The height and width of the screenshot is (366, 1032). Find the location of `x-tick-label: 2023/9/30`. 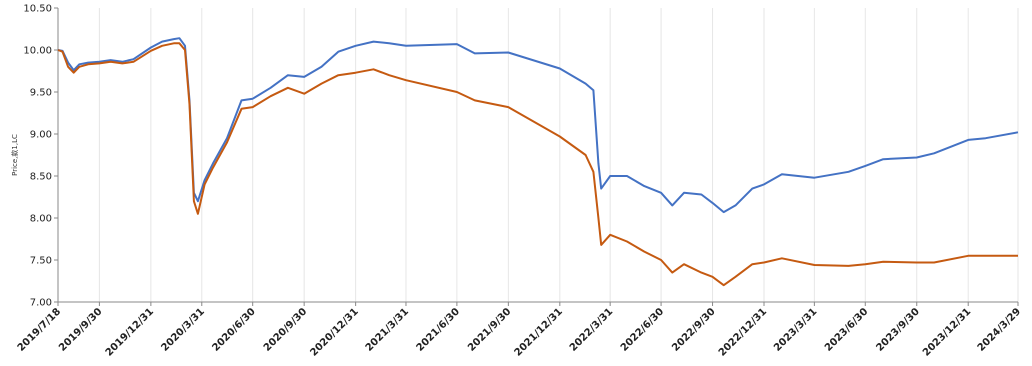

x-tick-label: 2023/9/30 is located at coordinates (897, 329).